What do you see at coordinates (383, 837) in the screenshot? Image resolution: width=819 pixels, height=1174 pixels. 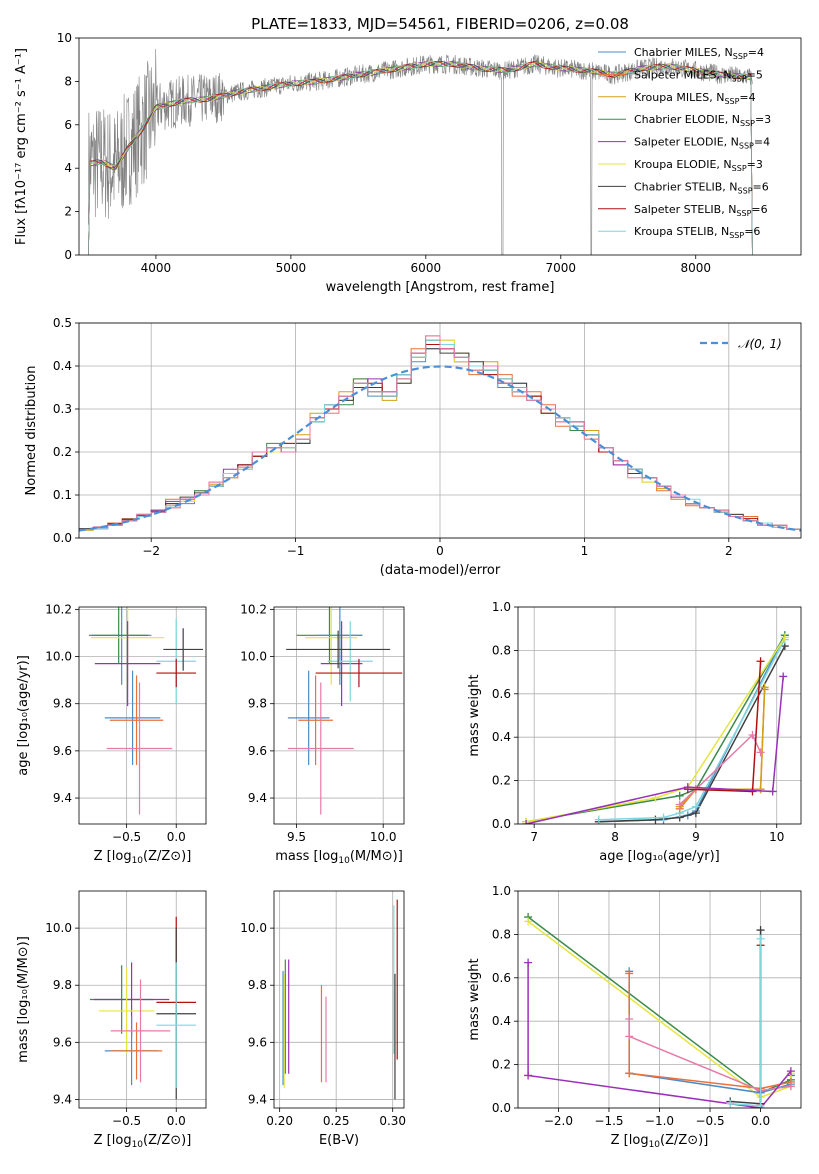 I see `x-tick-label: 10.0` at bounding box center [383, 837].